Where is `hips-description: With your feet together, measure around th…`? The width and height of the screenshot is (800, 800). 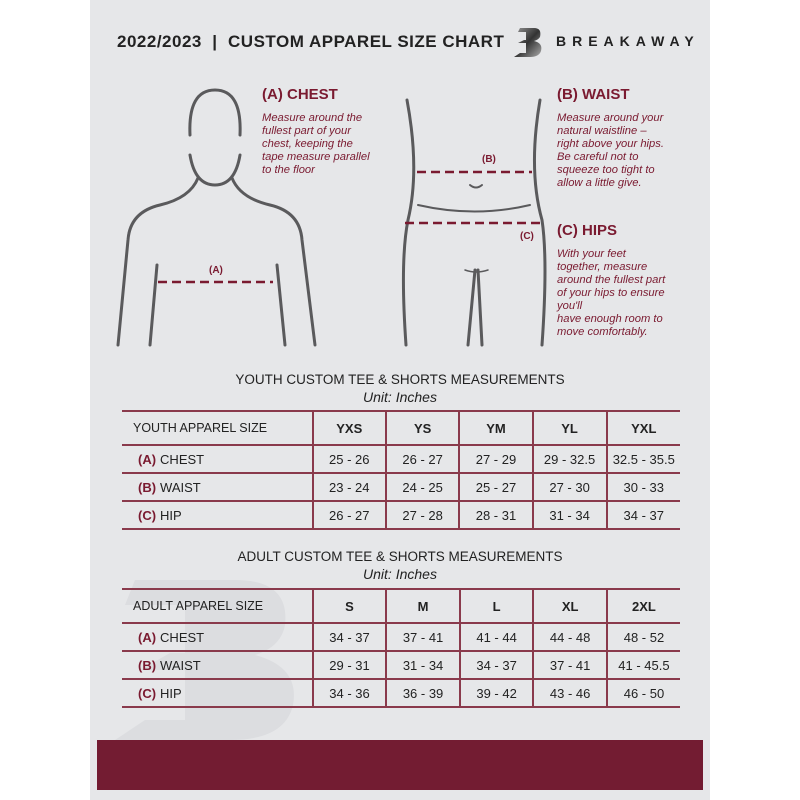
hips-description: With your feet together, measure around th… is located at coordinates (611, 293).